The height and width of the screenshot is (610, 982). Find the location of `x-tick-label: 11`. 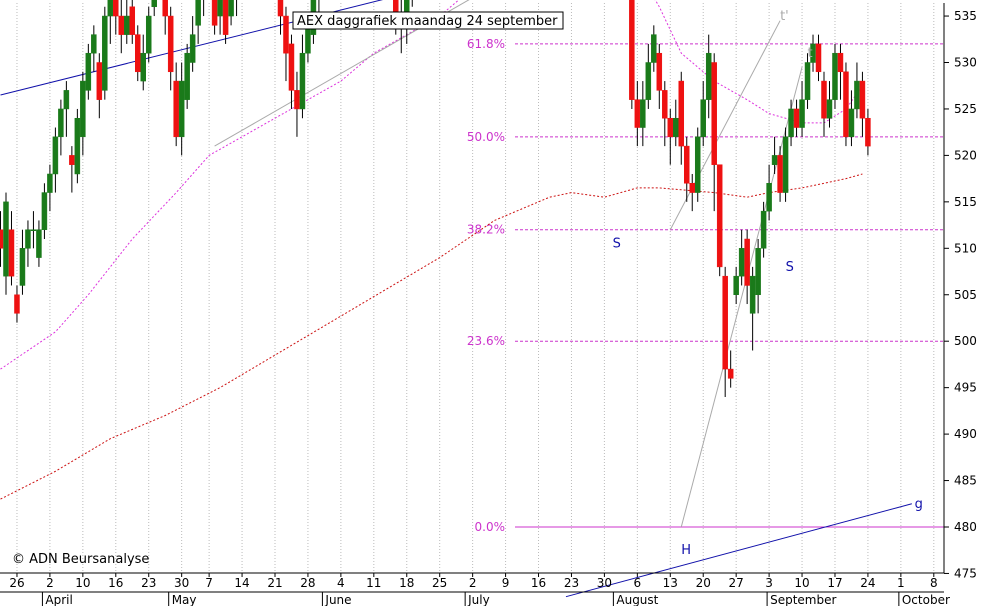

x-tick-label: 11 is located at coordinates (373, 583).